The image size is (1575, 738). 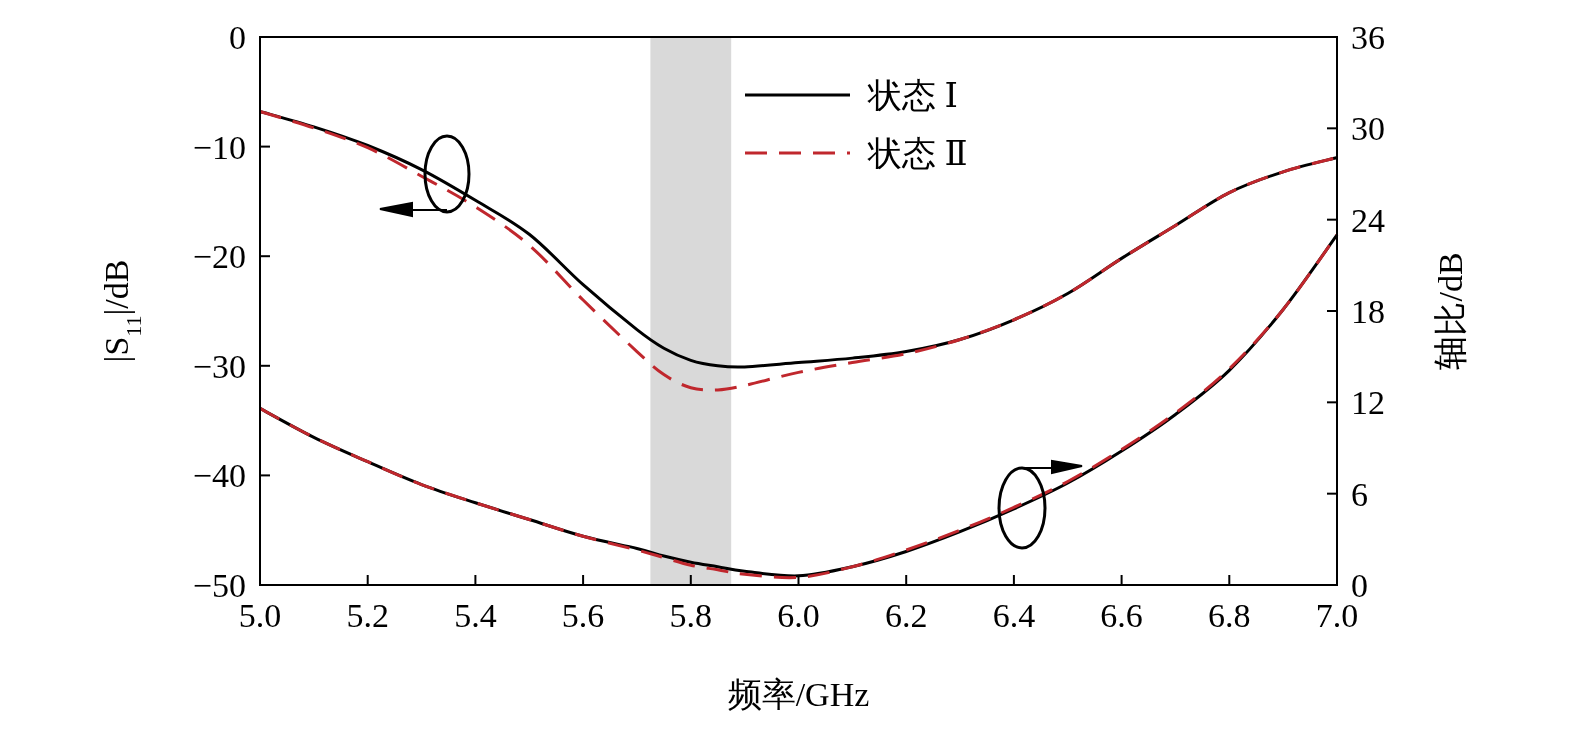 What do you see at coordinates (237, 37) in the screenshot?
I see `y-tick-label: 0` at bounding box center [237, 37].